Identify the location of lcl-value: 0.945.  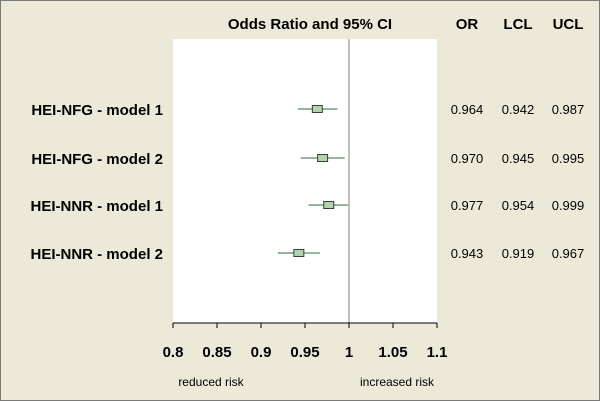
(518, 158).